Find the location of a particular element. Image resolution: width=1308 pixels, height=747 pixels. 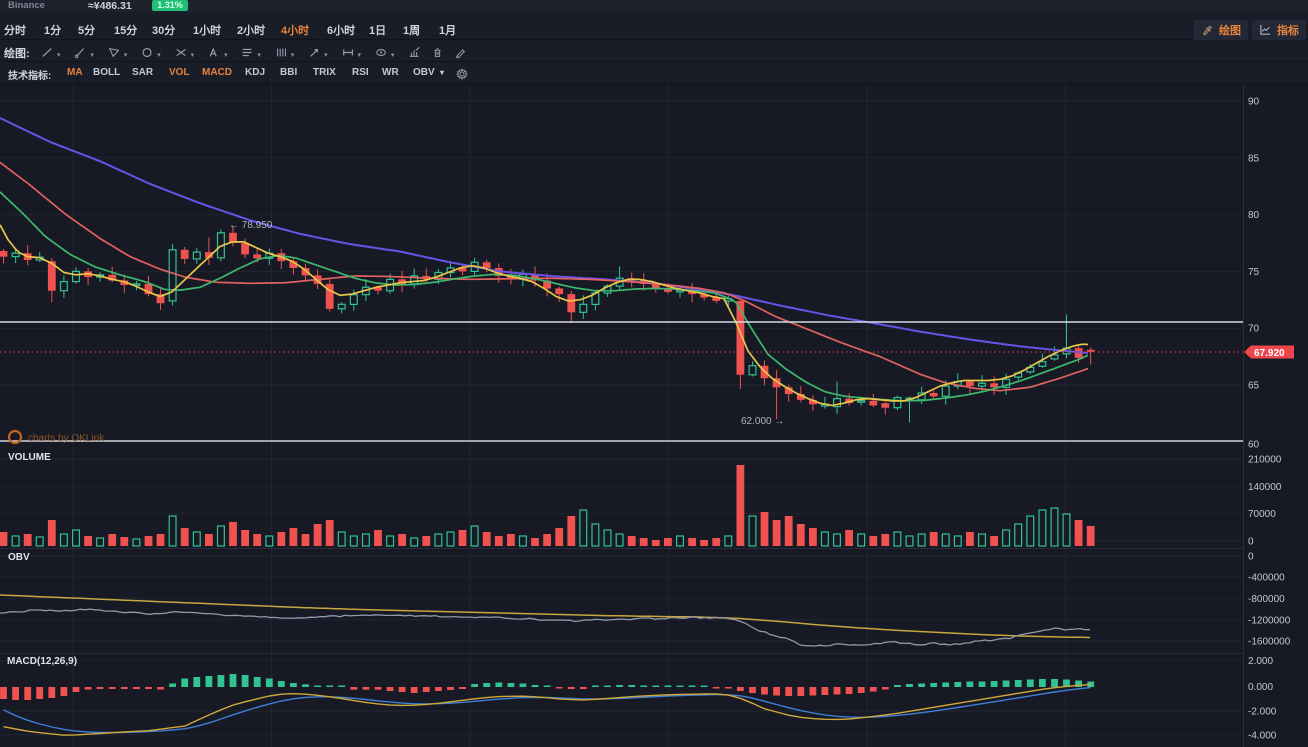

svg-text: -800000 is located at coordinates (1266, 599).